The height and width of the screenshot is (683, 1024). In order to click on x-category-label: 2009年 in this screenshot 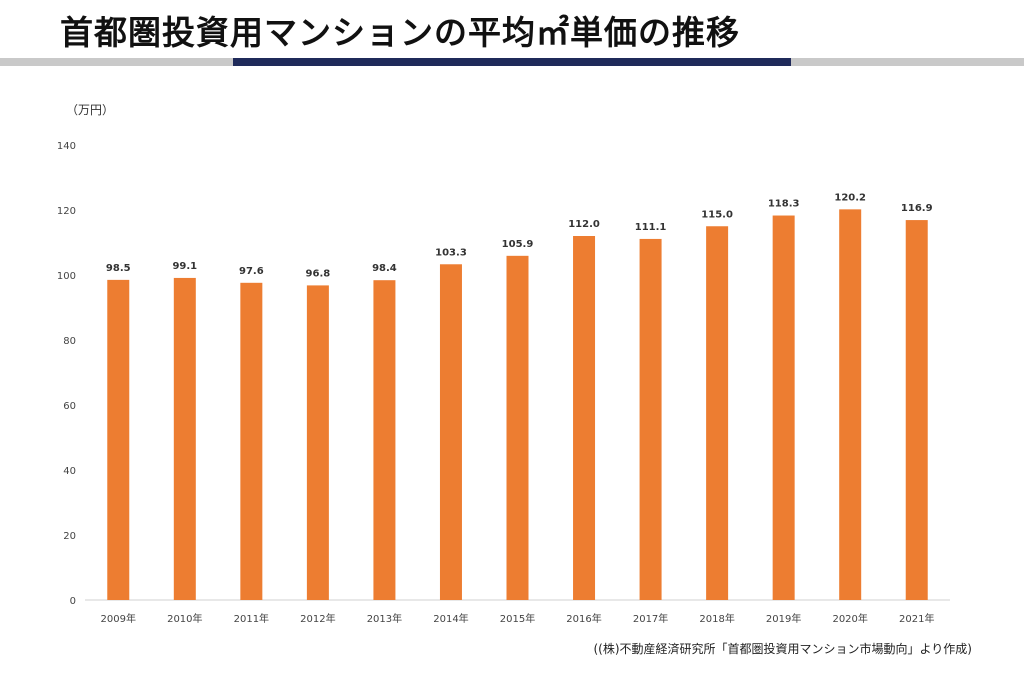, I will do `click(118, 618)`.